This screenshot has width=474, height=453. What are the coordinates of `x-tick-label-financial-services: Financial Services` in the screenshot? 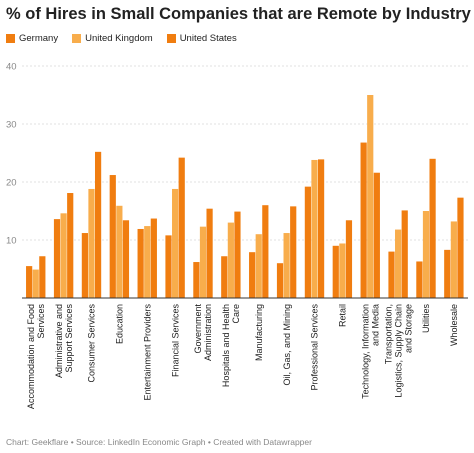 It's located at (175, 341).